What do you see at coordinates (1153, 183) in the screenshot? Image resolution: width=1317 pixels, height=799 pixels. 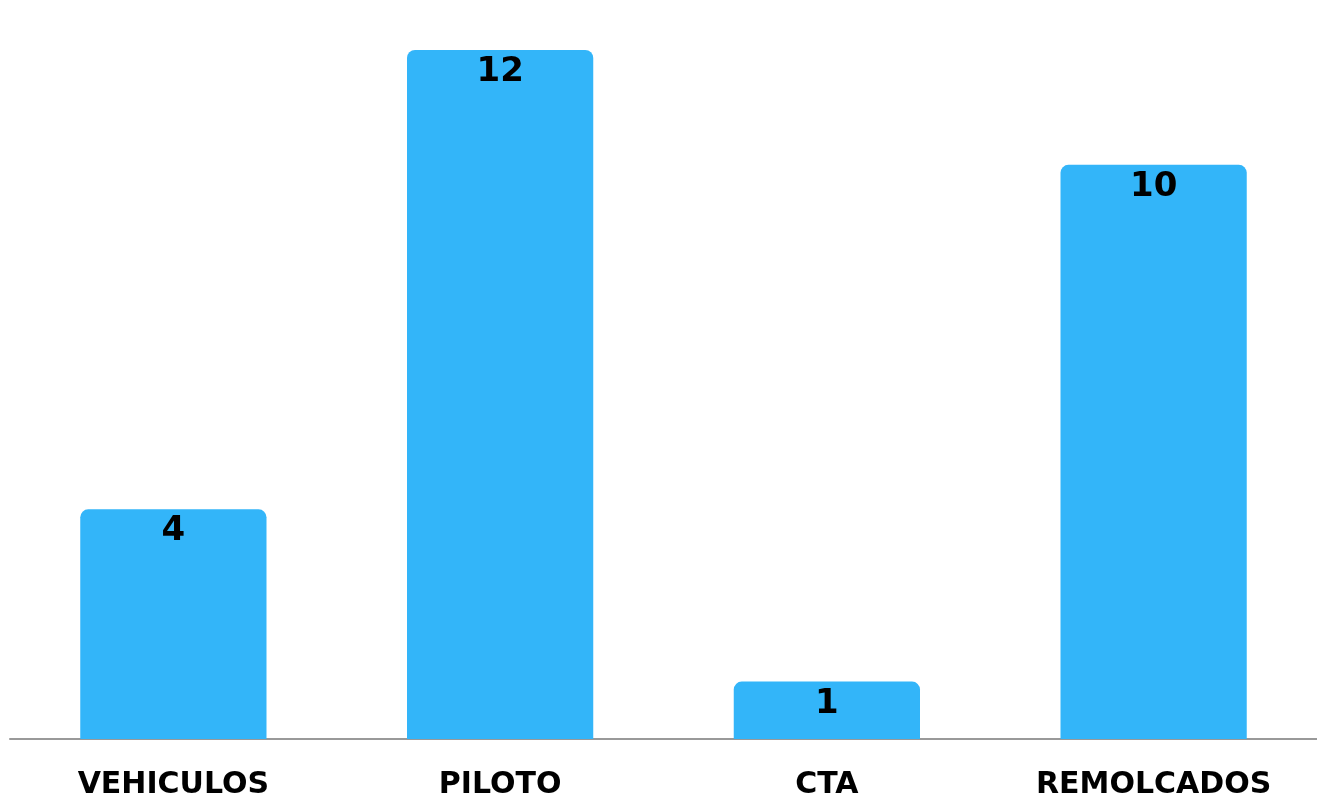 I see `data-label: 10` at bounding box center [1153, 183].